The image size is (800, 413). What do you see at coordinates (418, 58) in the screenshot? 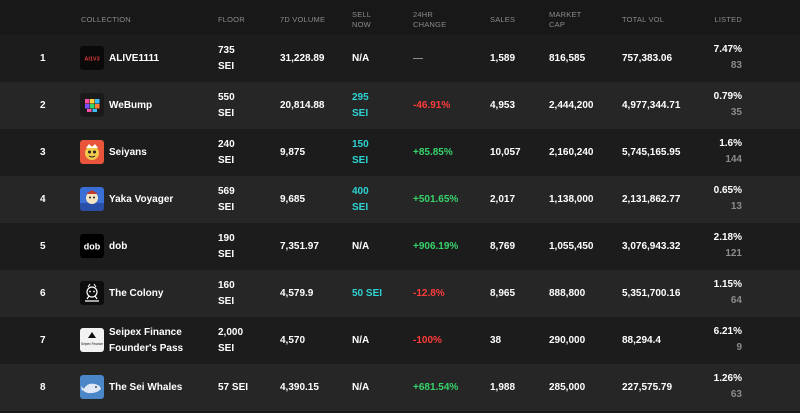
I see `change-24h: —` at bounding box center [418, 58].